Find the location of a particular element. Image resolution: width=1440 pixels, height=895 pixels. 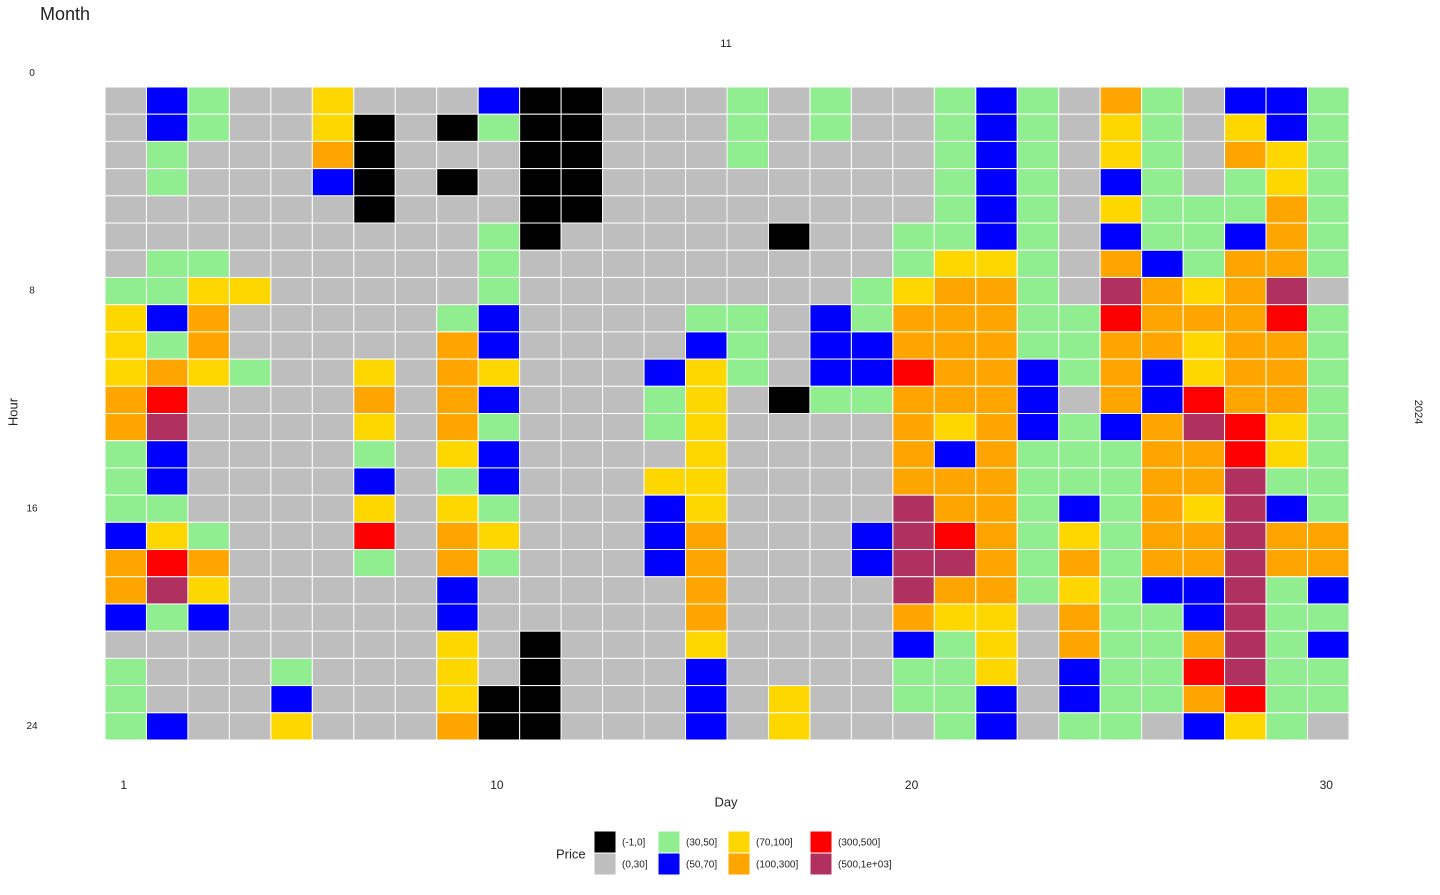

legend-title: Price is located at coordinates (571, 853).